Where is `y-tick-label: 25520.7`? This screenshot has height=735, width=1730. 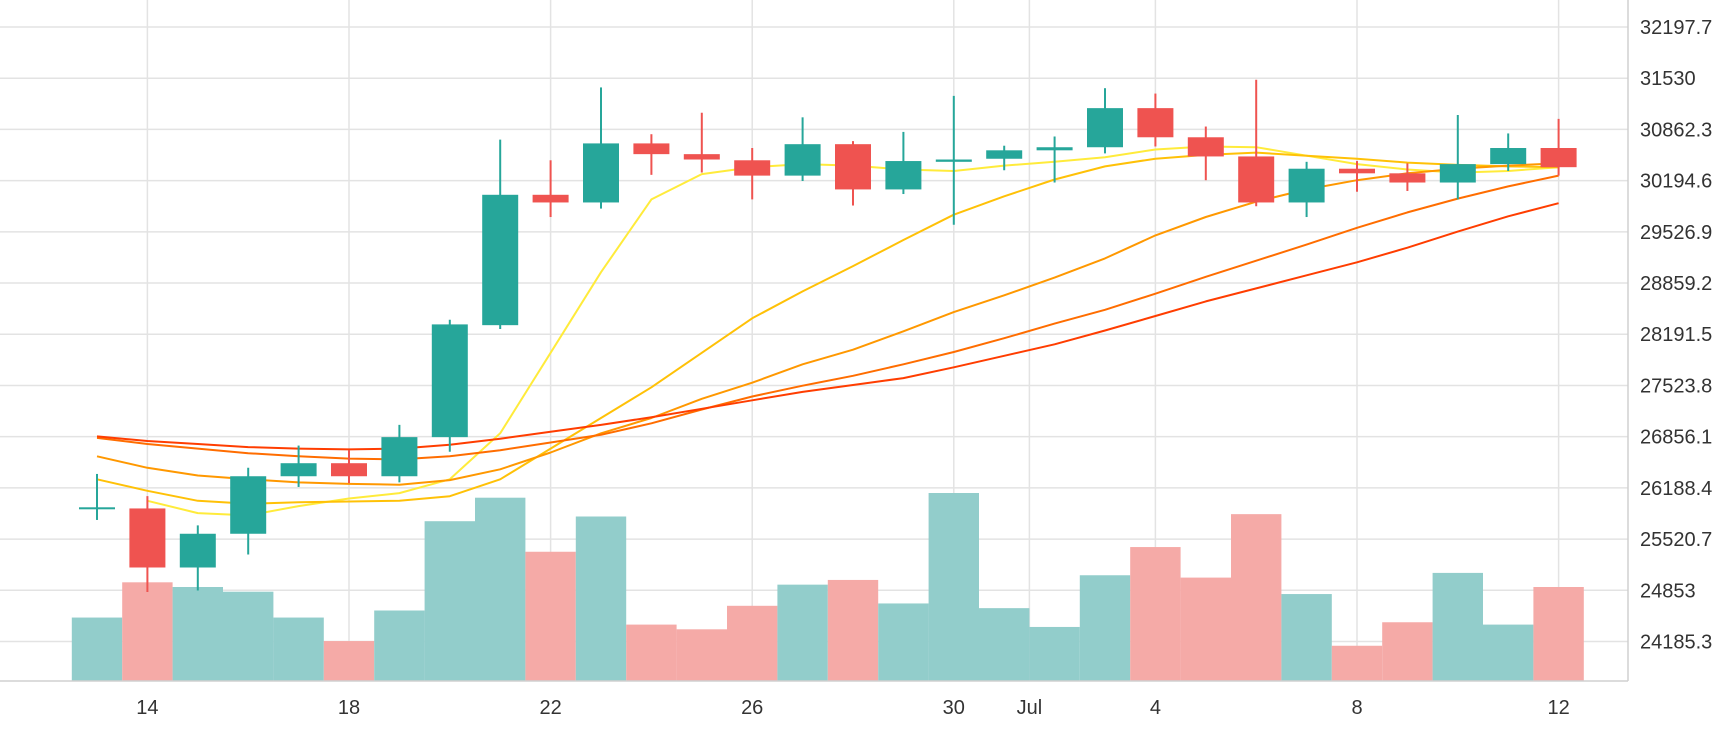
y-tick-label: 25520.7 is located at coordinates (1676, 540).